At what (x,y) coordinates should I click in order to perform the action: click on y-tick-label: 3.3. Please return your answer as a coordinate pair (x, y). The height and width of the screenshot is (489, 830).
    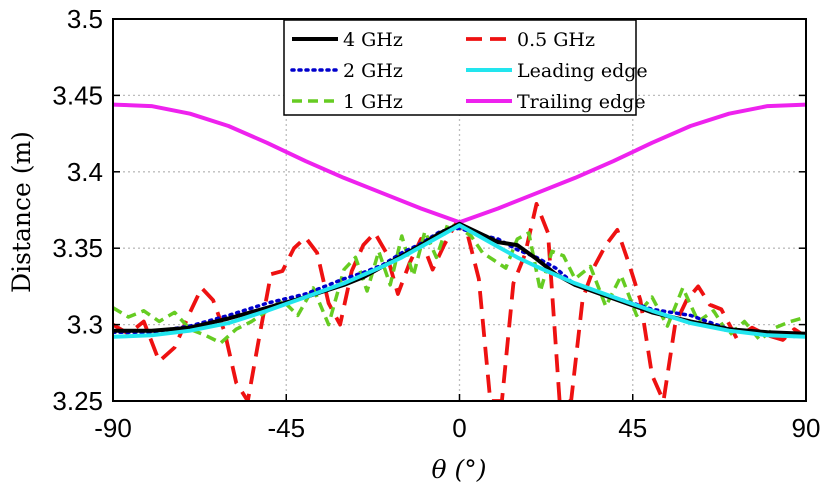
    Looking at the image, I should click on (85, 325).